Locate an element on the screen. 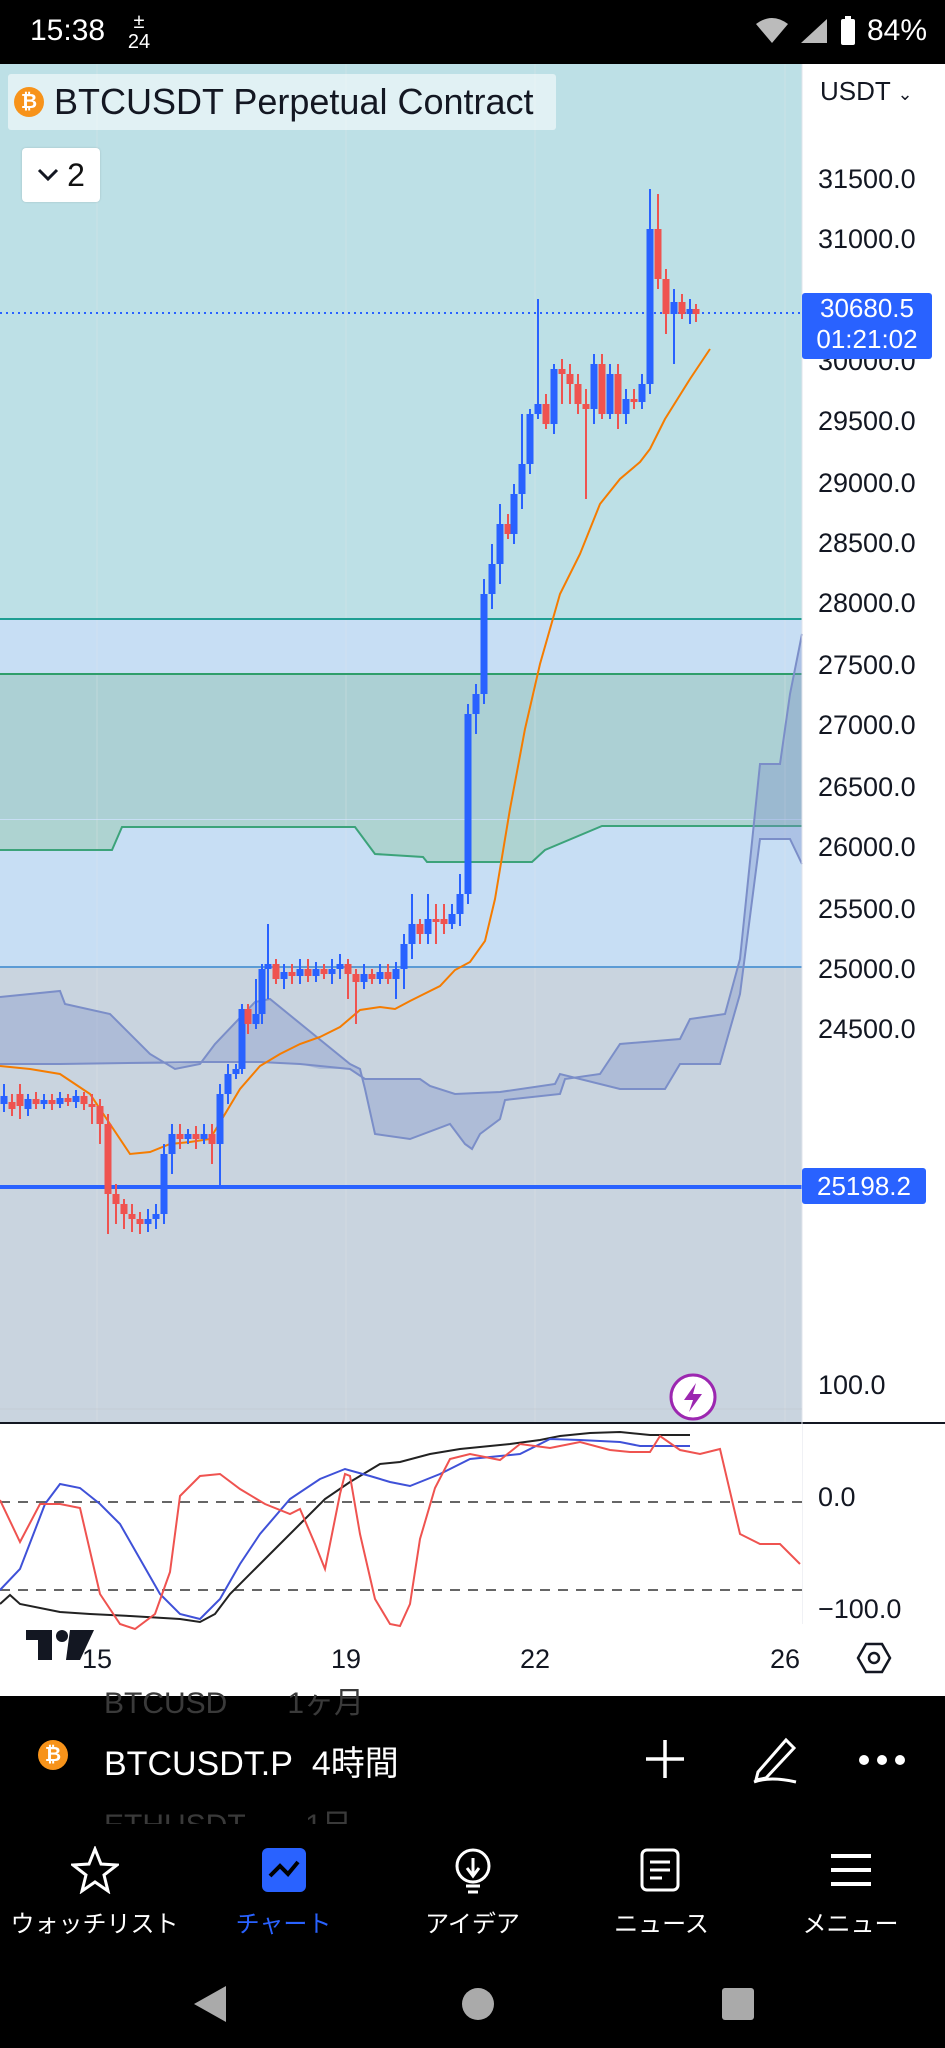 The width and height of the screenshot is (945, 2048). price-label: 29000.0 is located at coordinates (867, 483).